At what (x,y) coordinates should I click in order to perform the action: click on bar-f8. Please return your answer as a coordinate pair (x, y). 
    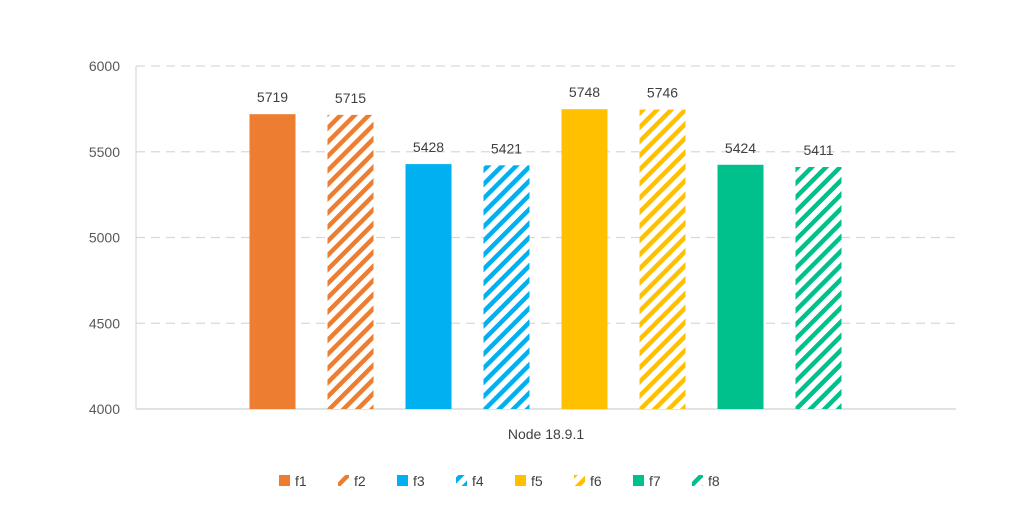
    Looking at the image, I should click on (818, 288).